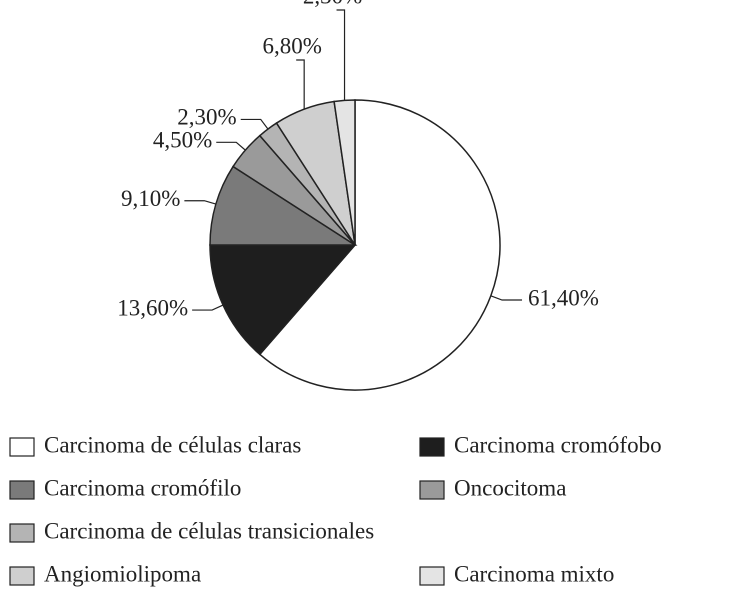 The height and width of the screenshot is (595, 730). What do you see at coordinates (122, 573) in the screenshot?
I see `legend-label: Angiomiolipoma` at bounding box center [122, 573].